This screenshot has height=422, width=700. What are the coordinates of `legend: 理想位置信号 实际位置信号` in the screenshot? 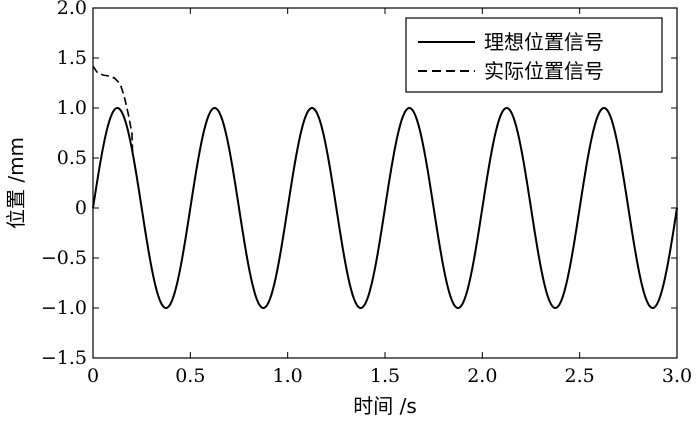 It's located at (534, 55).